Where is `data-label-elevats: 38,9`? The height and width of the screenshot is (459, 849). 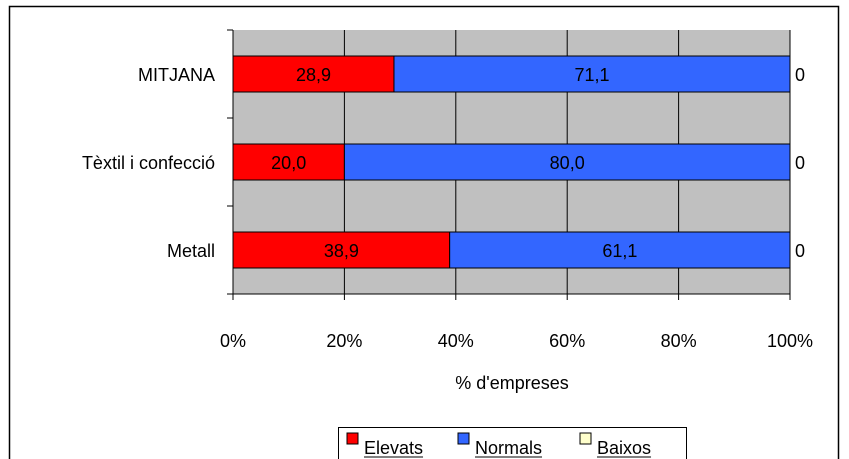 data-label-elevats: 38,9 is located at coordinates (341, 251).